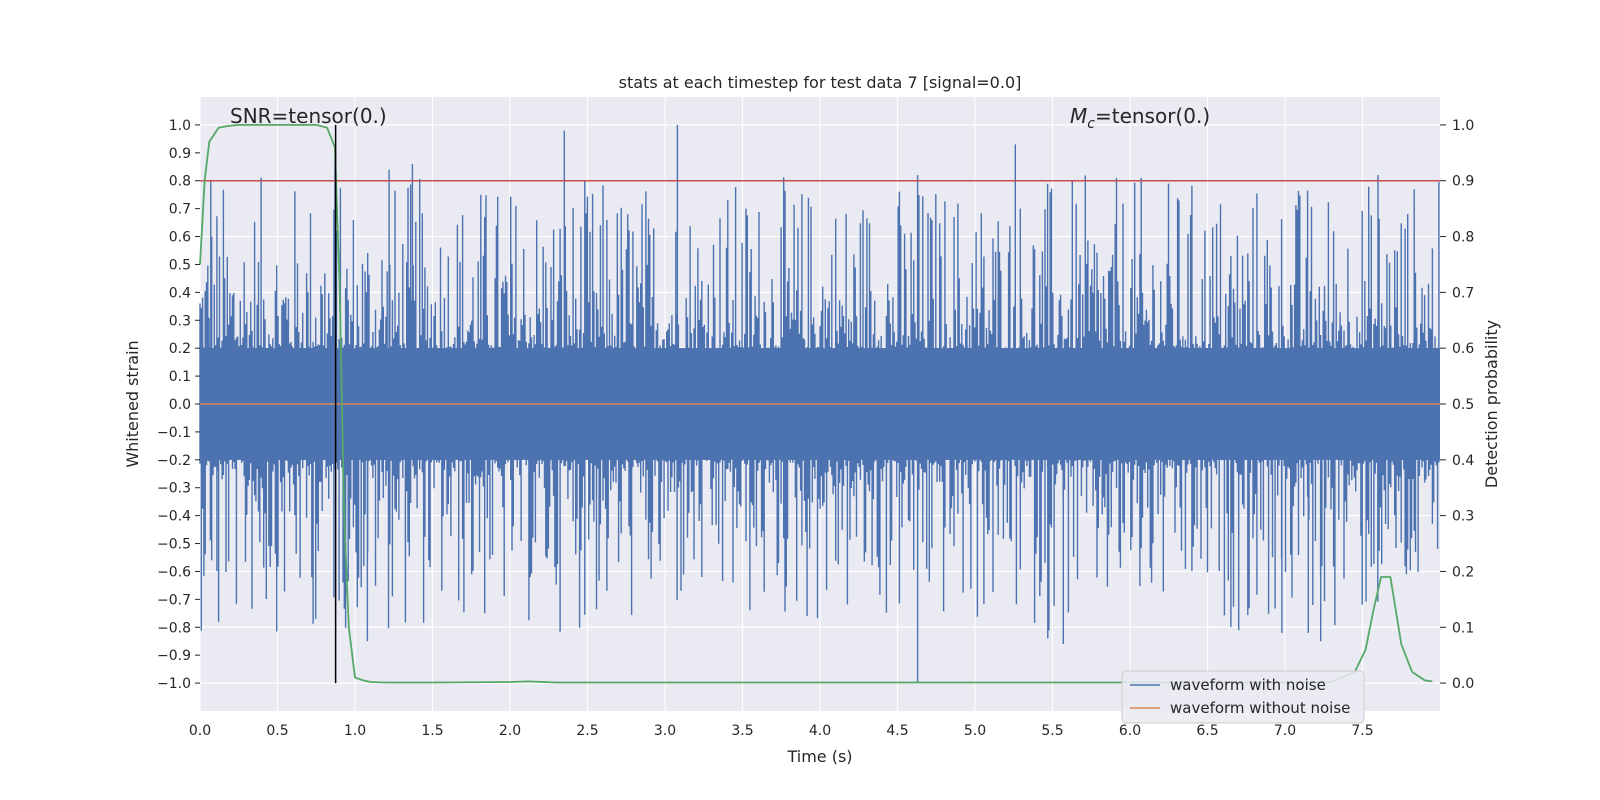 Image resolution: width=1600 pixels, height=800 pixels. I want to click on y-tick-label-right: 0.7, so click(1463, 293).